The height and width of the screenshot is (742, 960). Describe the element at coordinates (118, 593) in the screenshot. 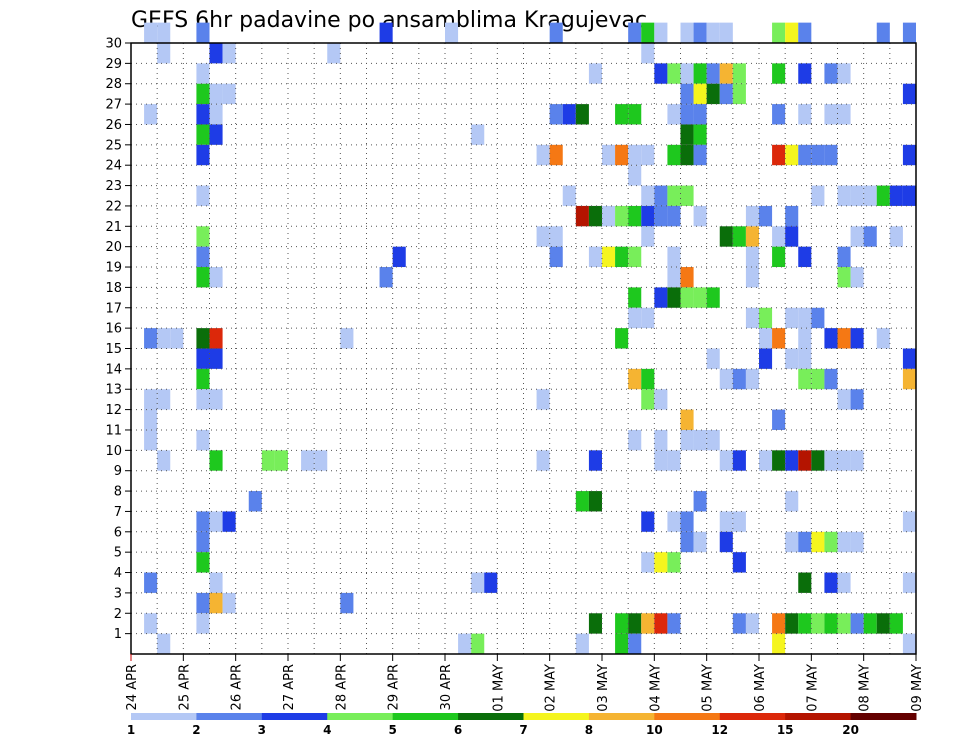

I see `y-tick-label: 3` at that location.